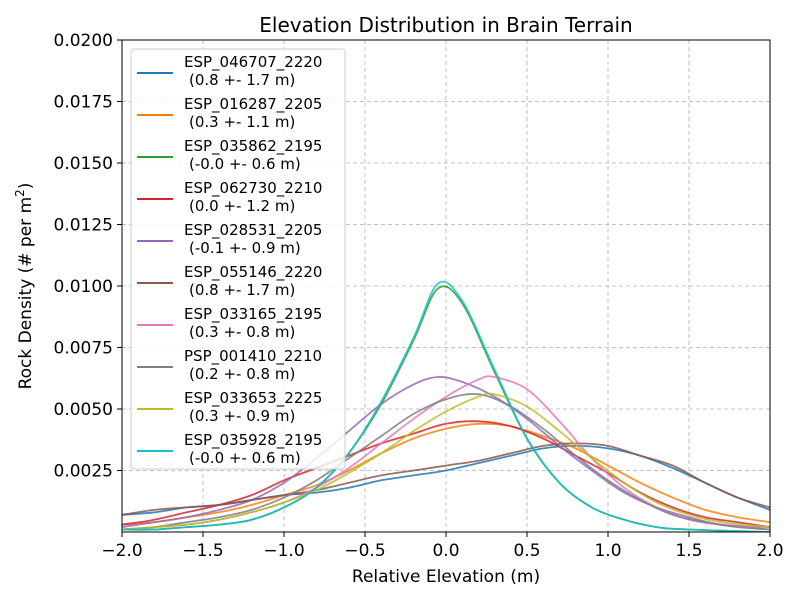 This screenshot has width=800, height=604. I want to click on legend-entry-stats: (0.3 +- 0.8 m), so click(242, 332).